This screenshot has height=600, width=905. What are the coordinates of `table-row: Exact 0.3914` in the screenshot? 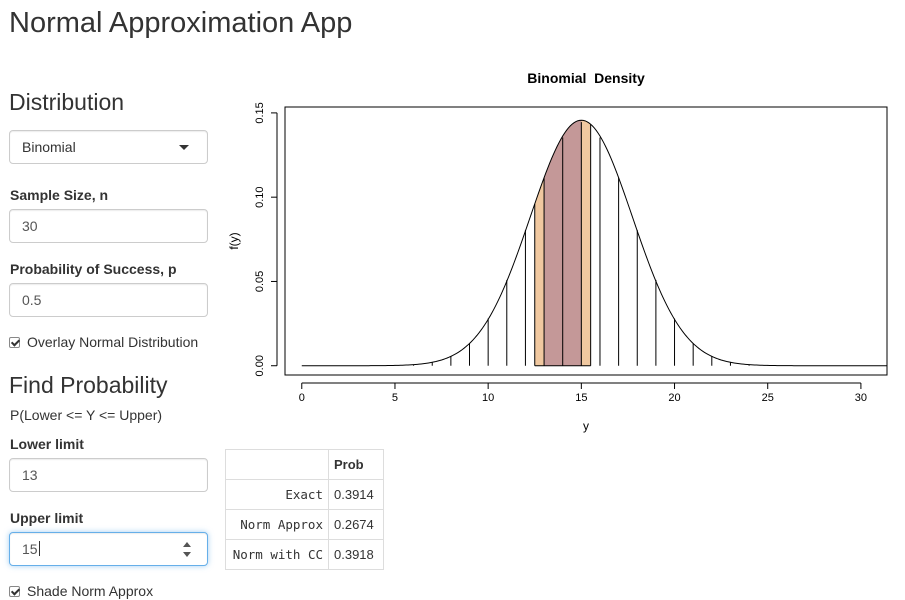 It's located at (304, 494).